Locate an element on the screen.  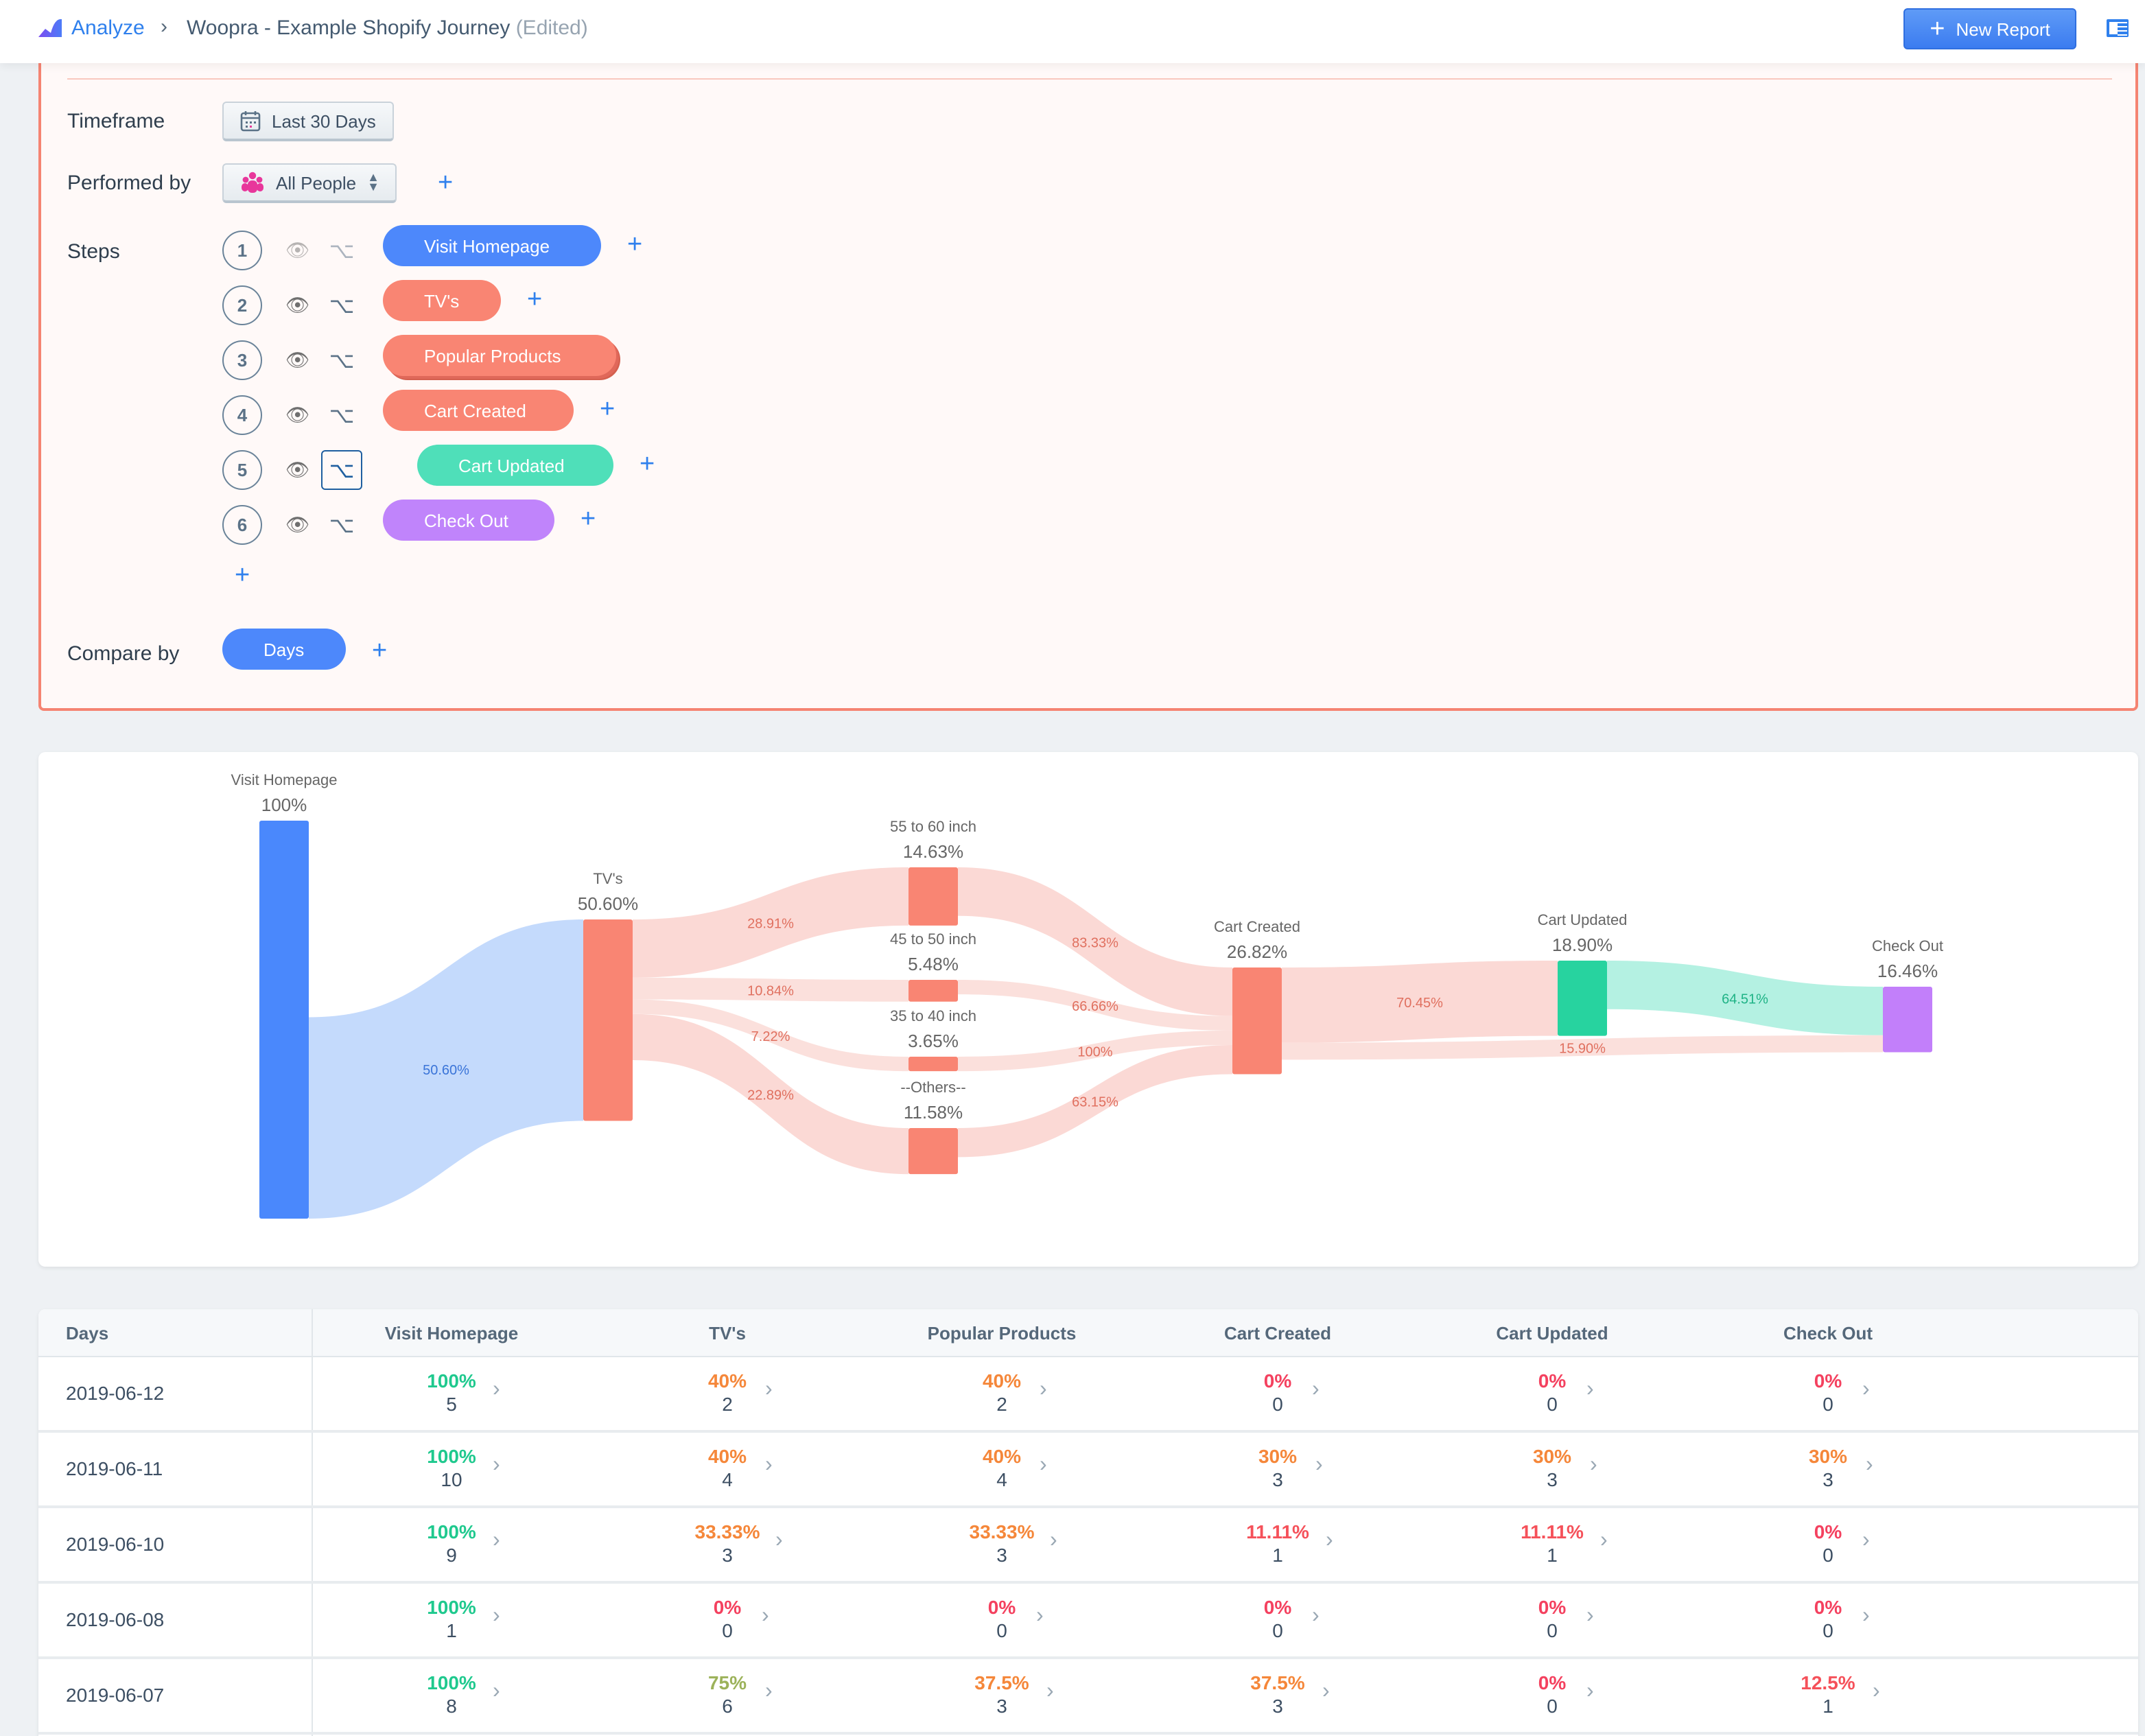
column-header: Check Out is located at coordinates (1828, 1334).